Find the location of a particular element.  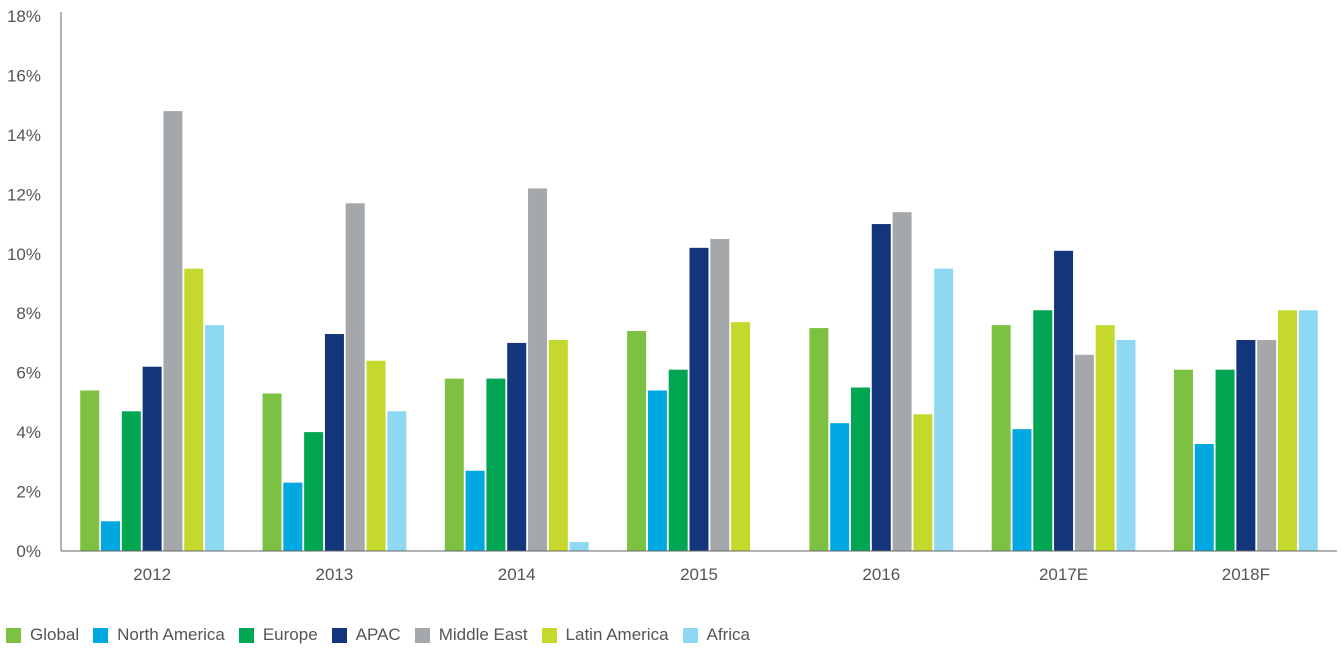

x-tick-label: 2012 is located at coordinates (152, 574).